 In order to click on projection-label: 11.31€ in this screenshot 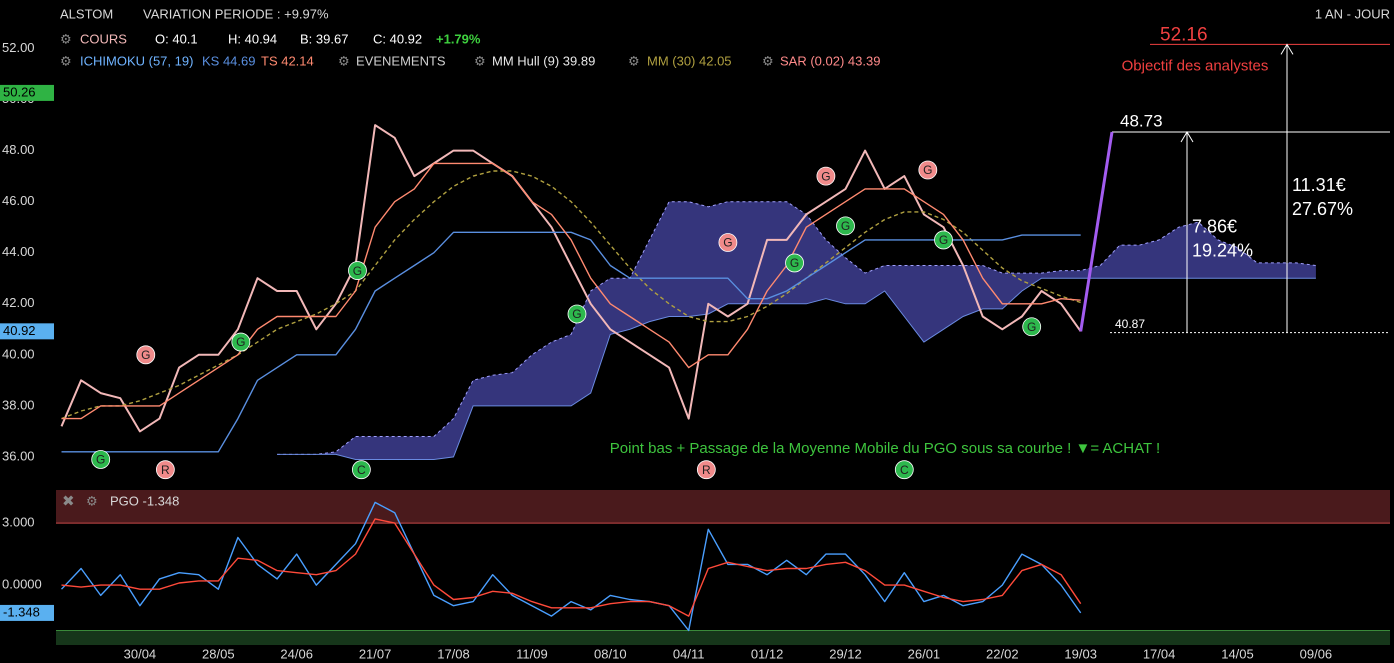, I will do `click(1319, 185)`.